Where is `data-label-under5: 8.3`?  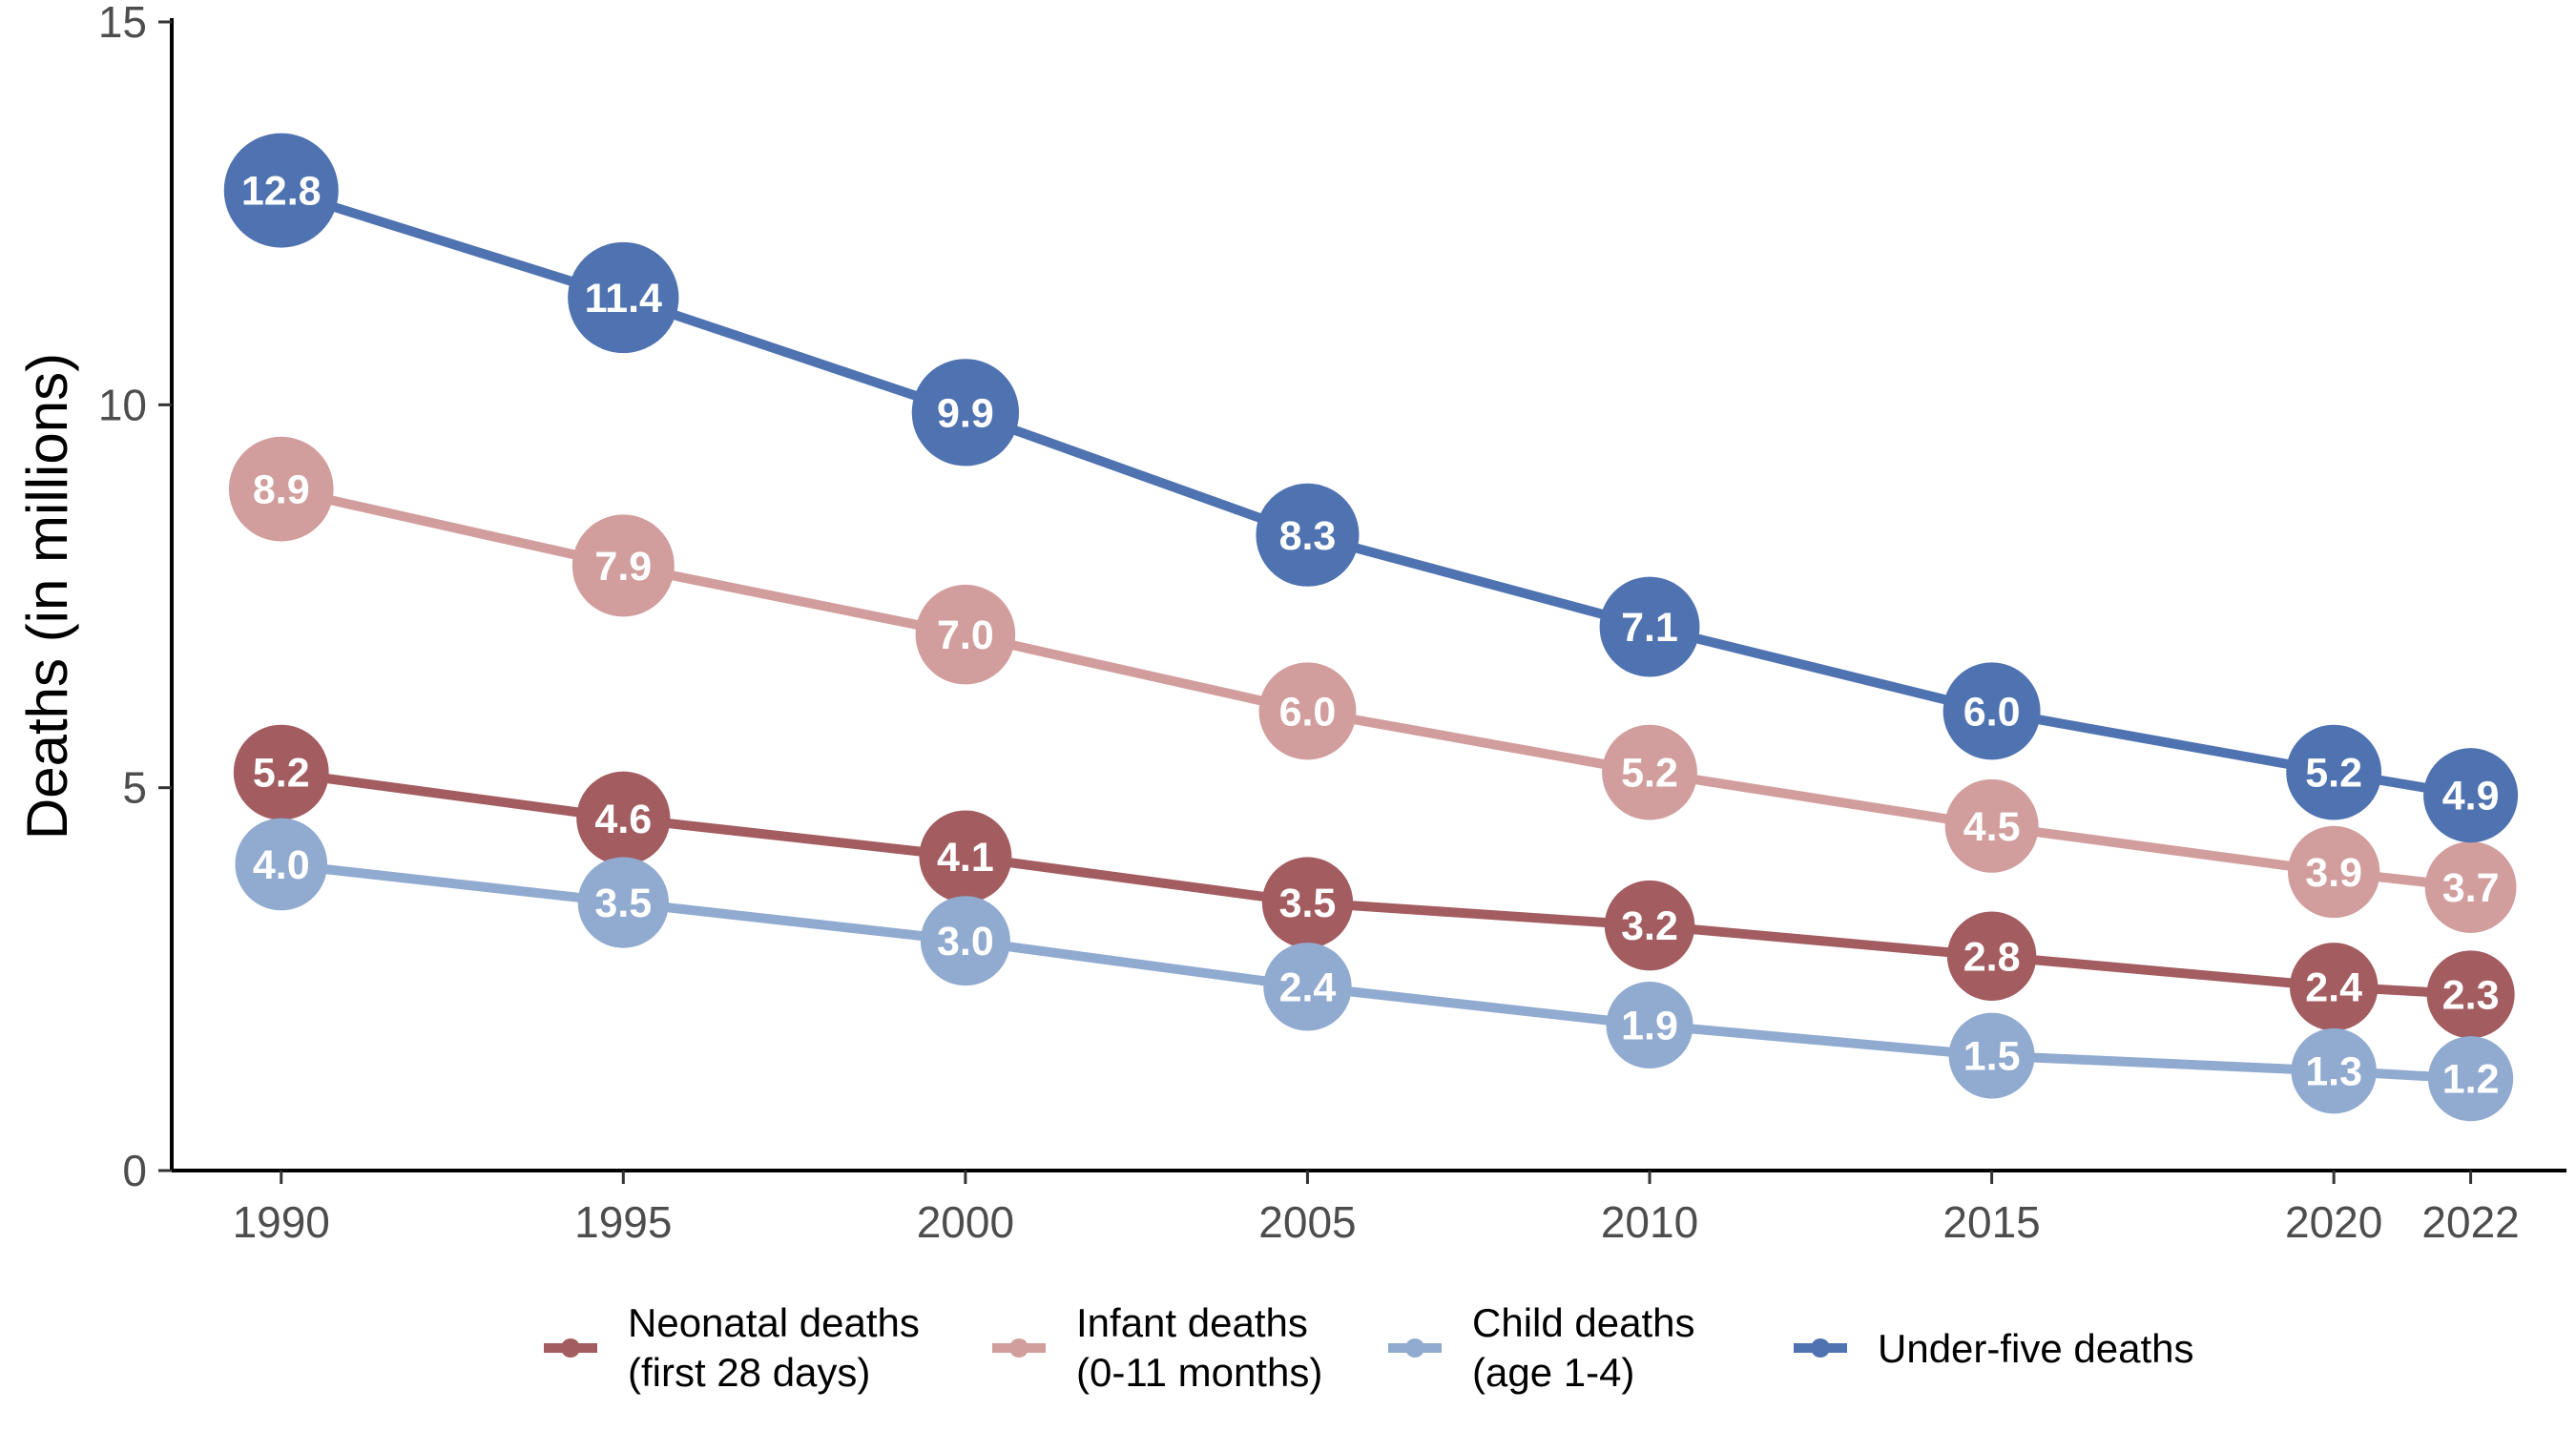 data-label-under5: 8.3 is located at coordinates (1308, 536).